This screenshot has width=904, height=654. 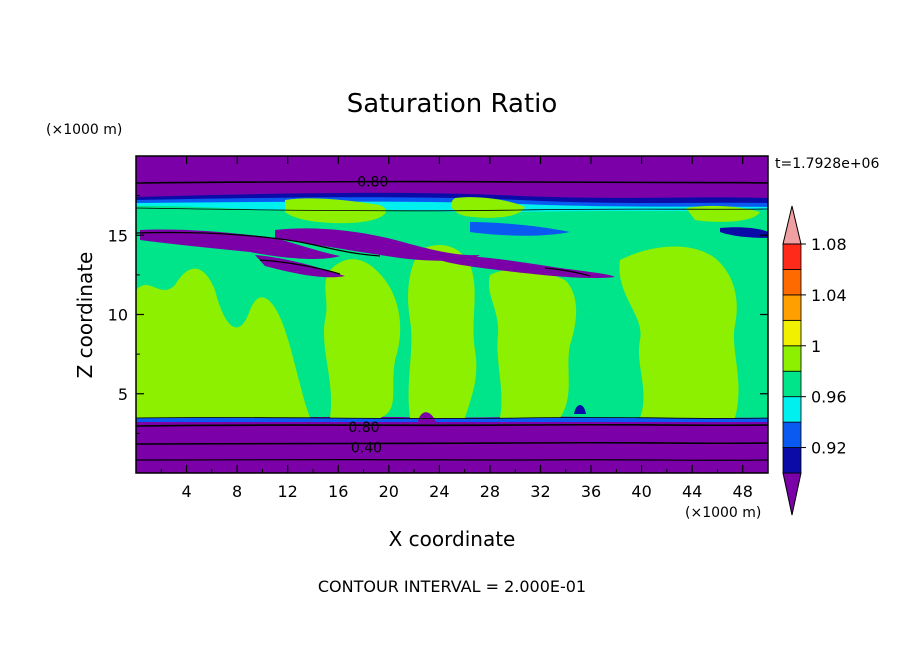 What do you see at coordinates (829, 244) in the screenshot?
I see `colorbar-label: 1.08` at bounding box center [829, 244].